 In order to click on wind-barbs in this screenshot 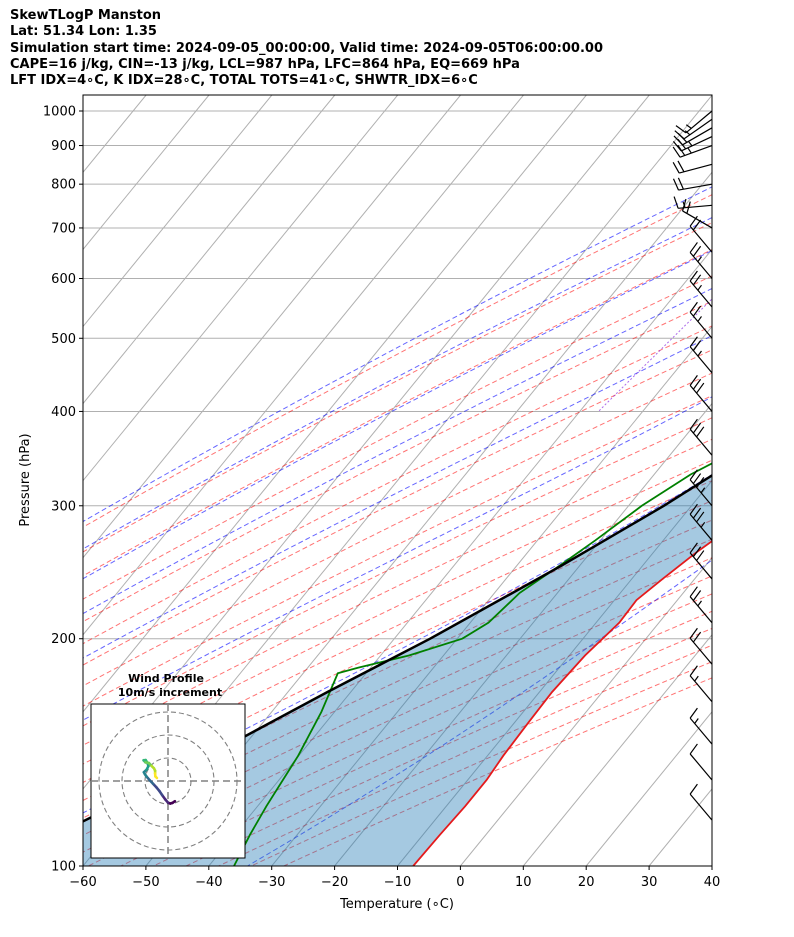, I will do `click(692, 465)`.